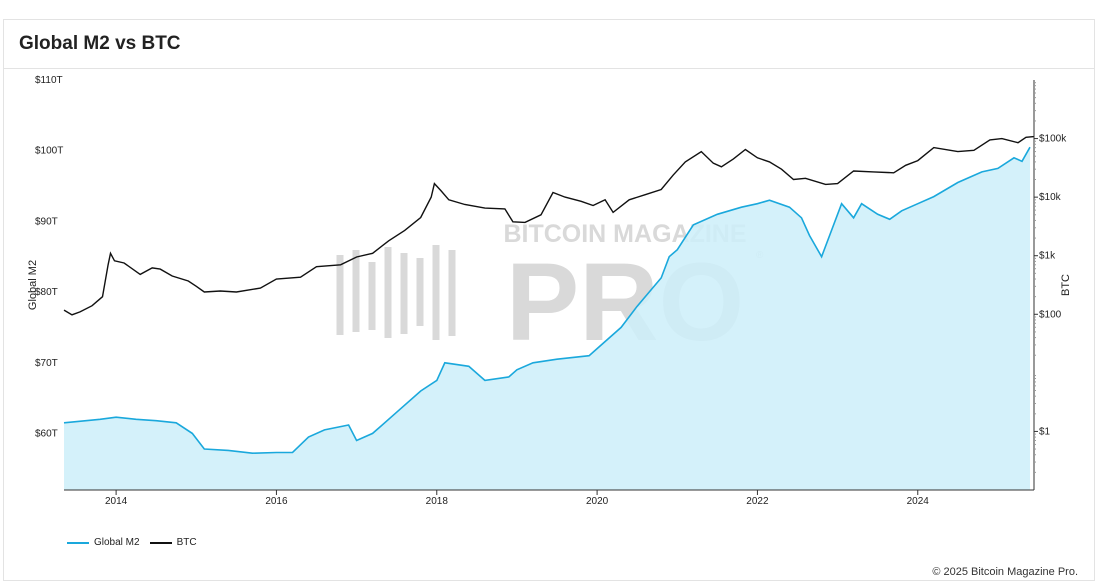  I want to click on y-left-tick-label-5: $60T, so click(46, 433).